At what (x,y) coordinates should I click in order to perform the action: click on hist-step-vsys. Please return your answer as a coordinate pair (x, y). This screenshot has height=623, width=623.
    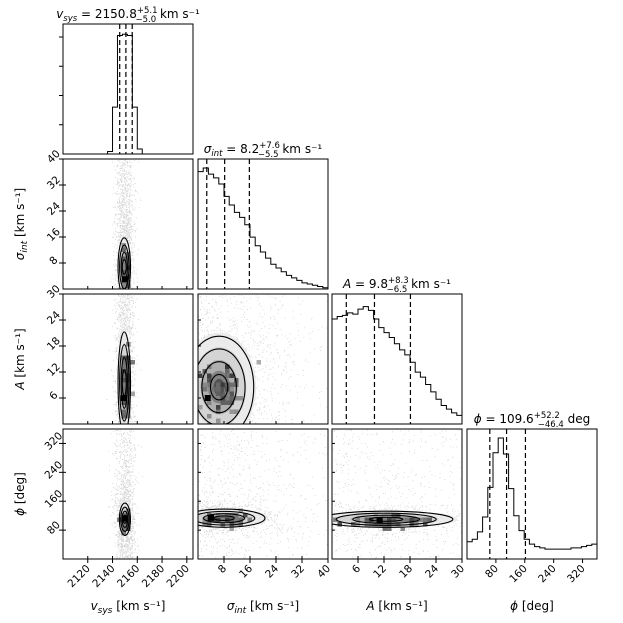
    Looking at the image, I should click on (125, 93).